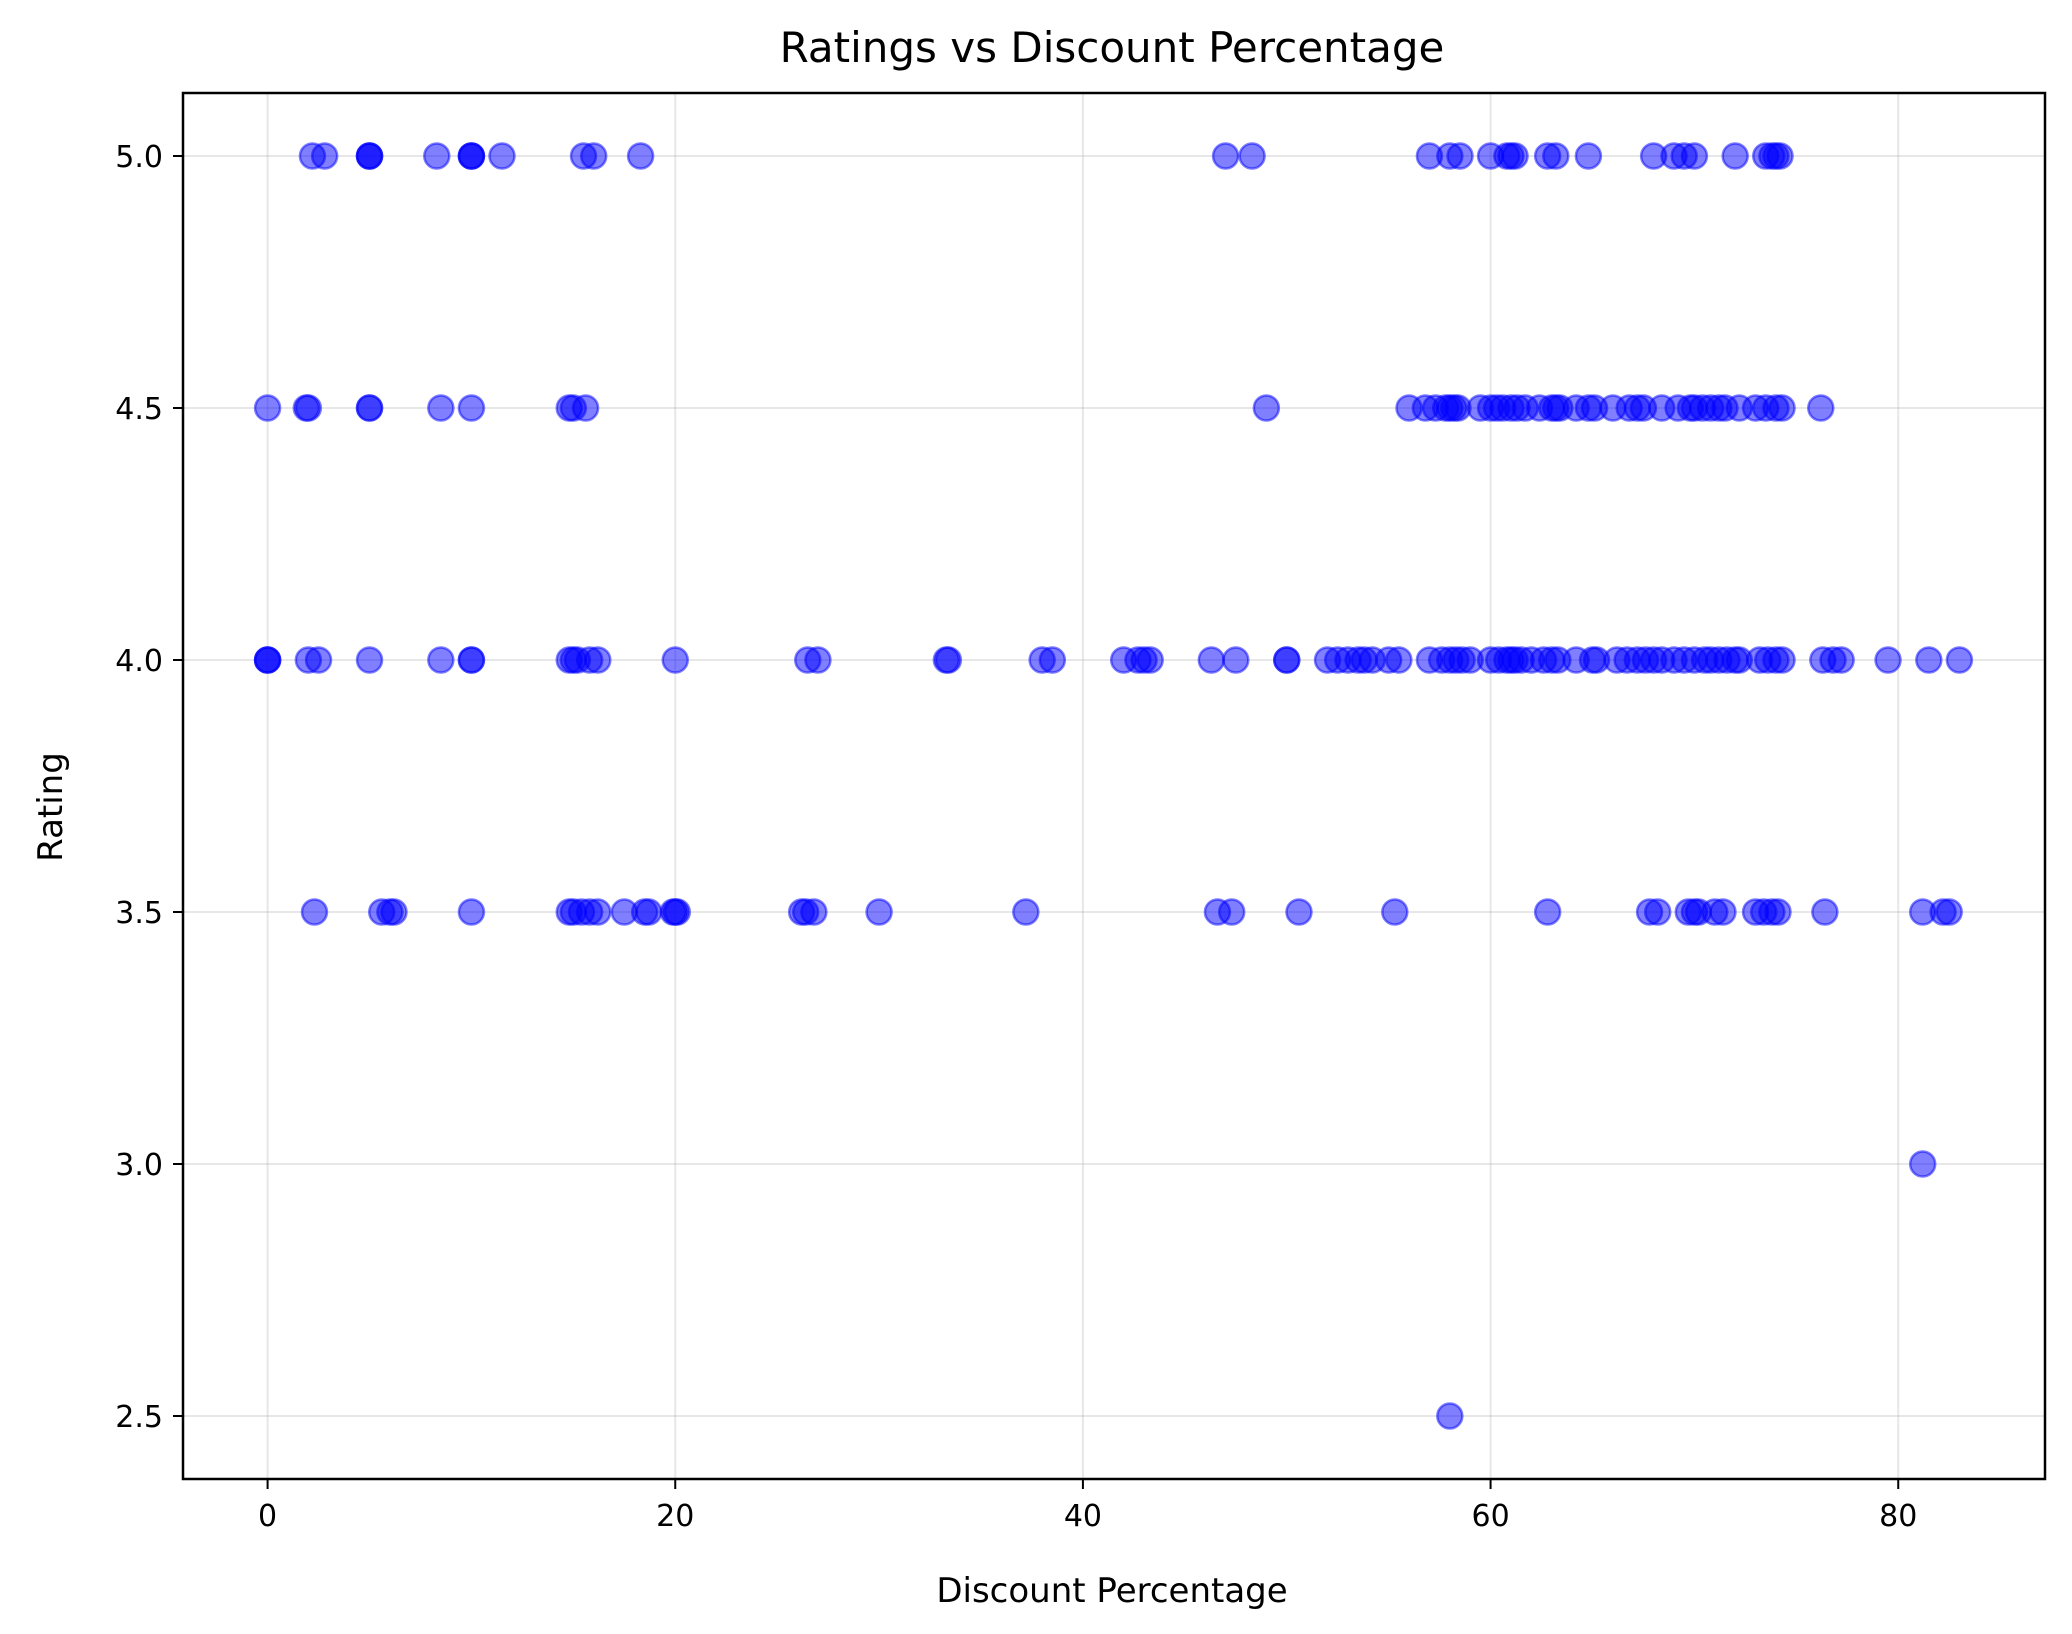  I want to click on x-axis-label: Discount Percentage, so click(1111, 1591).